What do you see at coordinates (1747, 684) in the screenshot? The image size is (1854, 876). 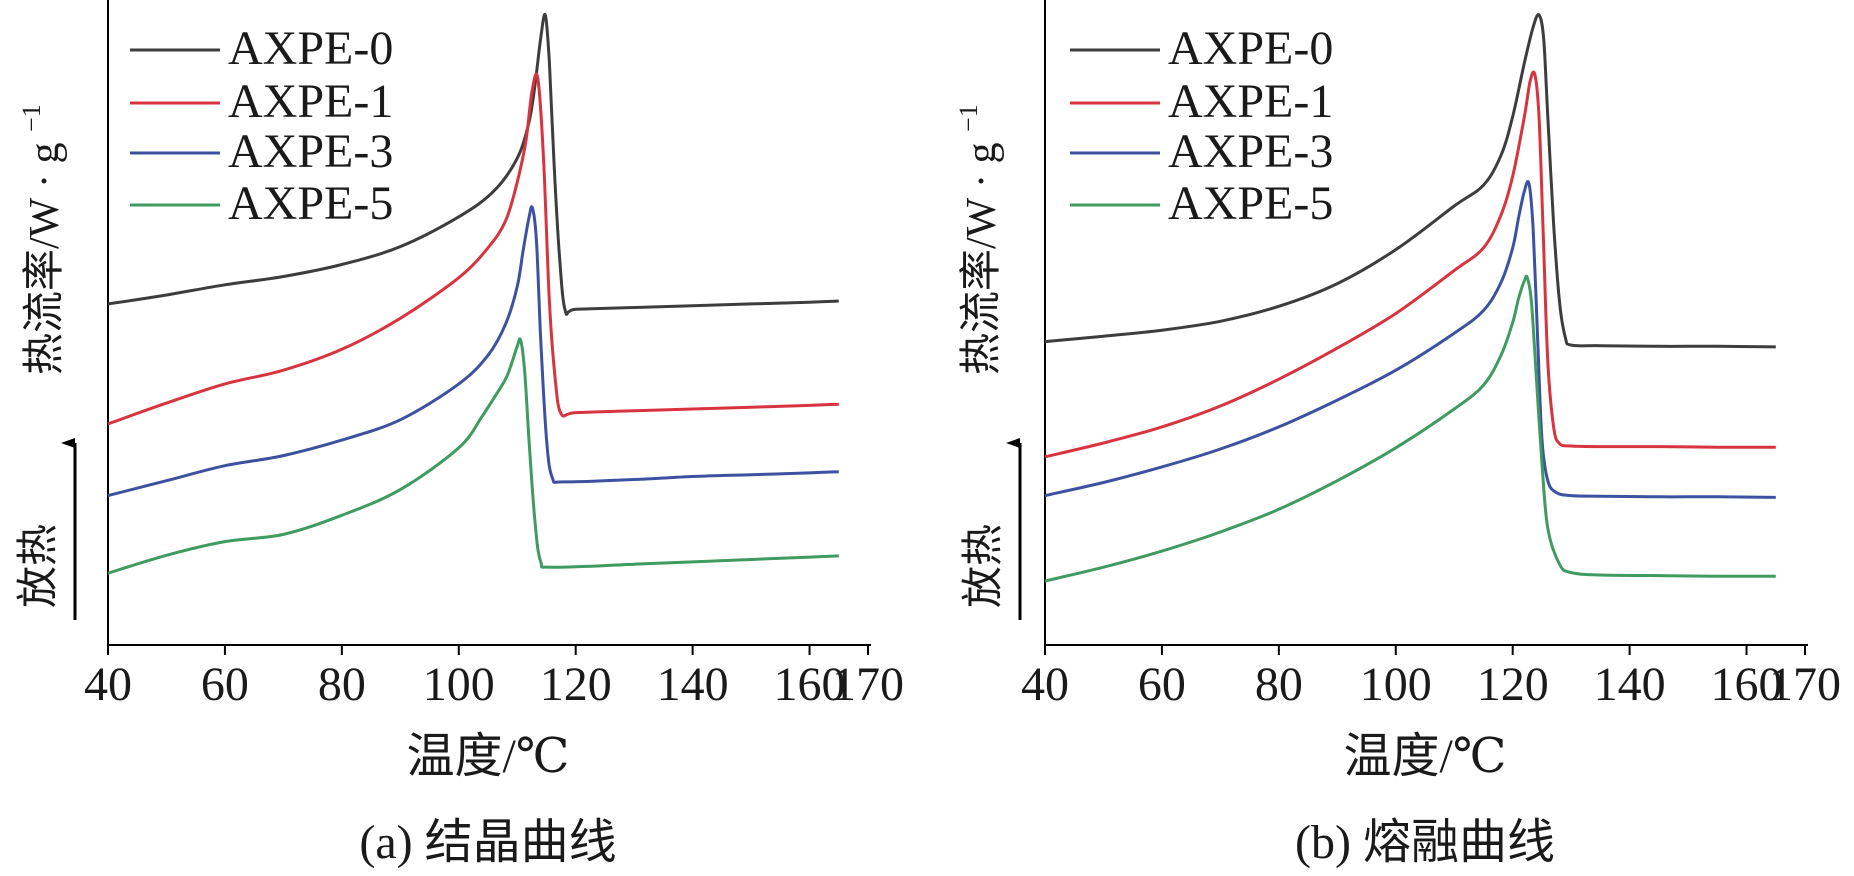 I see `x-tick-label-160-b: 160` at bounding box center [1747, 684].